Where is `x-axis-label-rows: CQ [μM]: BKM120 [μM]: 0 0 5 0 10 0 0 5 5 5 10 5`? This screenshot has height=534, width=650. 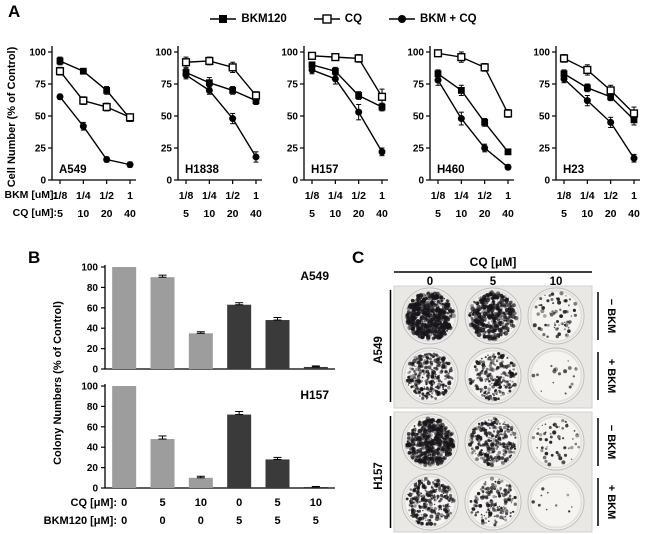
x-axis-label-rows: CQ [μM]: BKM120 [μM]: 0 0 5 0 10 0 0 5 5 5 10 5 is located at coordinates (183, 512).